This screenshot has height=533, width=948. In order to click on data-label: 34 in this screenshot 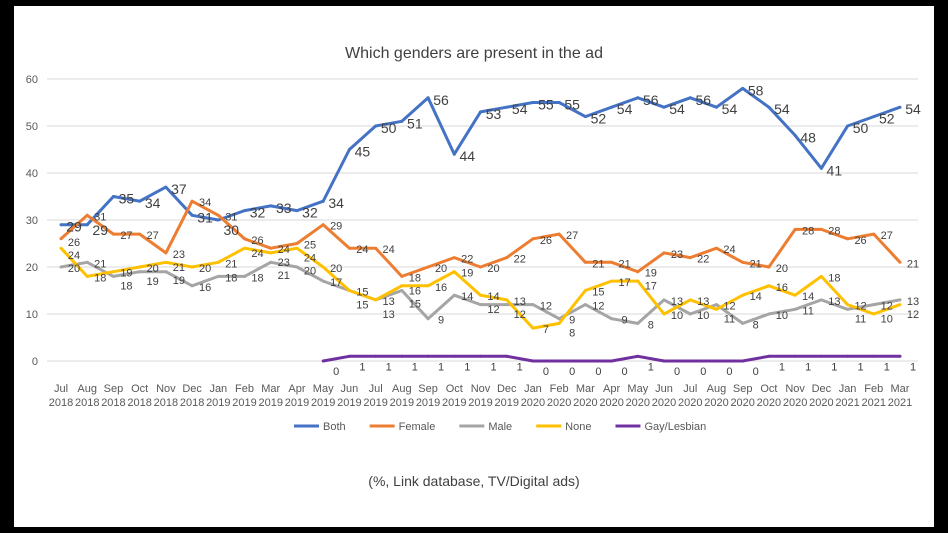, I will do `click(153, 203)`.